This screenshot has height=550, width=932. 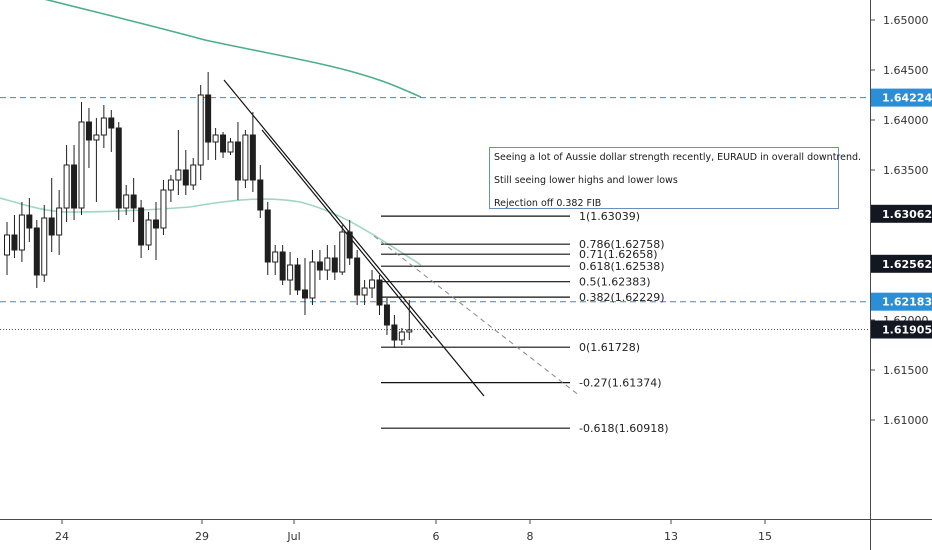 I want to click on x-tick-label-2: Jul, so click(x=293, y=536).